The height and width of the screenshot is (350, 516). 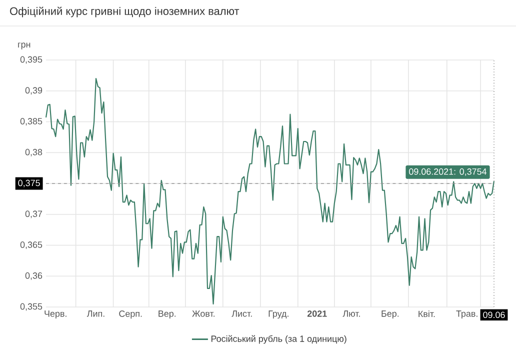 I want to click on y-axis-title: грн, so click(x=24, y=46).